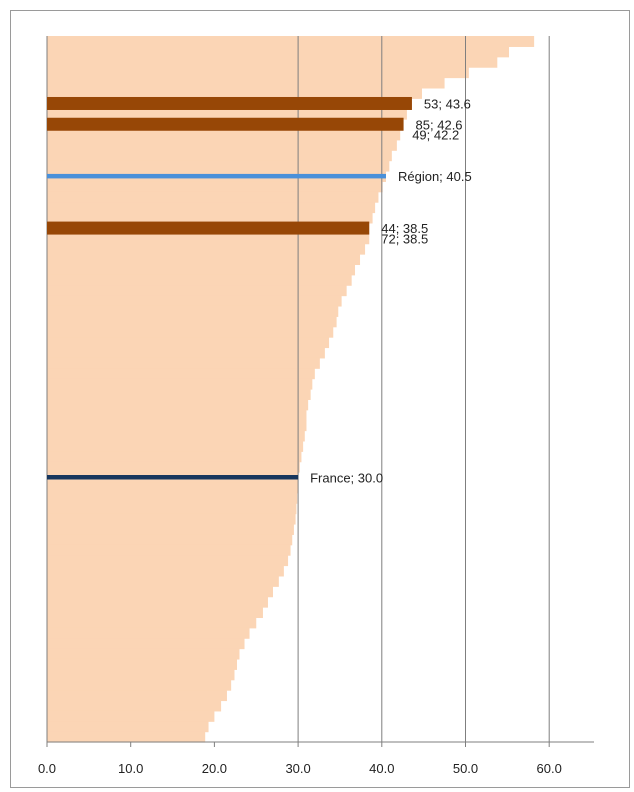  I want to click on x-tick-label: 60.0, so click(549, 768).